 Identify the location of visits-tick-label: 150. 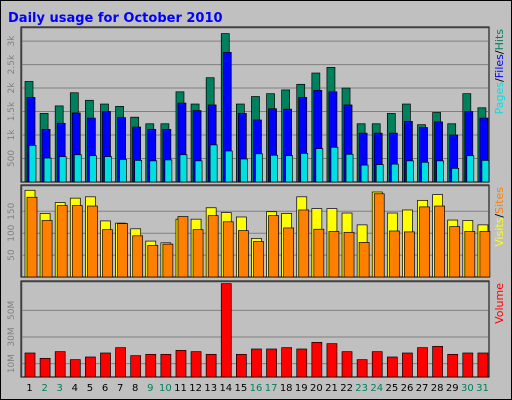
(12, 210).